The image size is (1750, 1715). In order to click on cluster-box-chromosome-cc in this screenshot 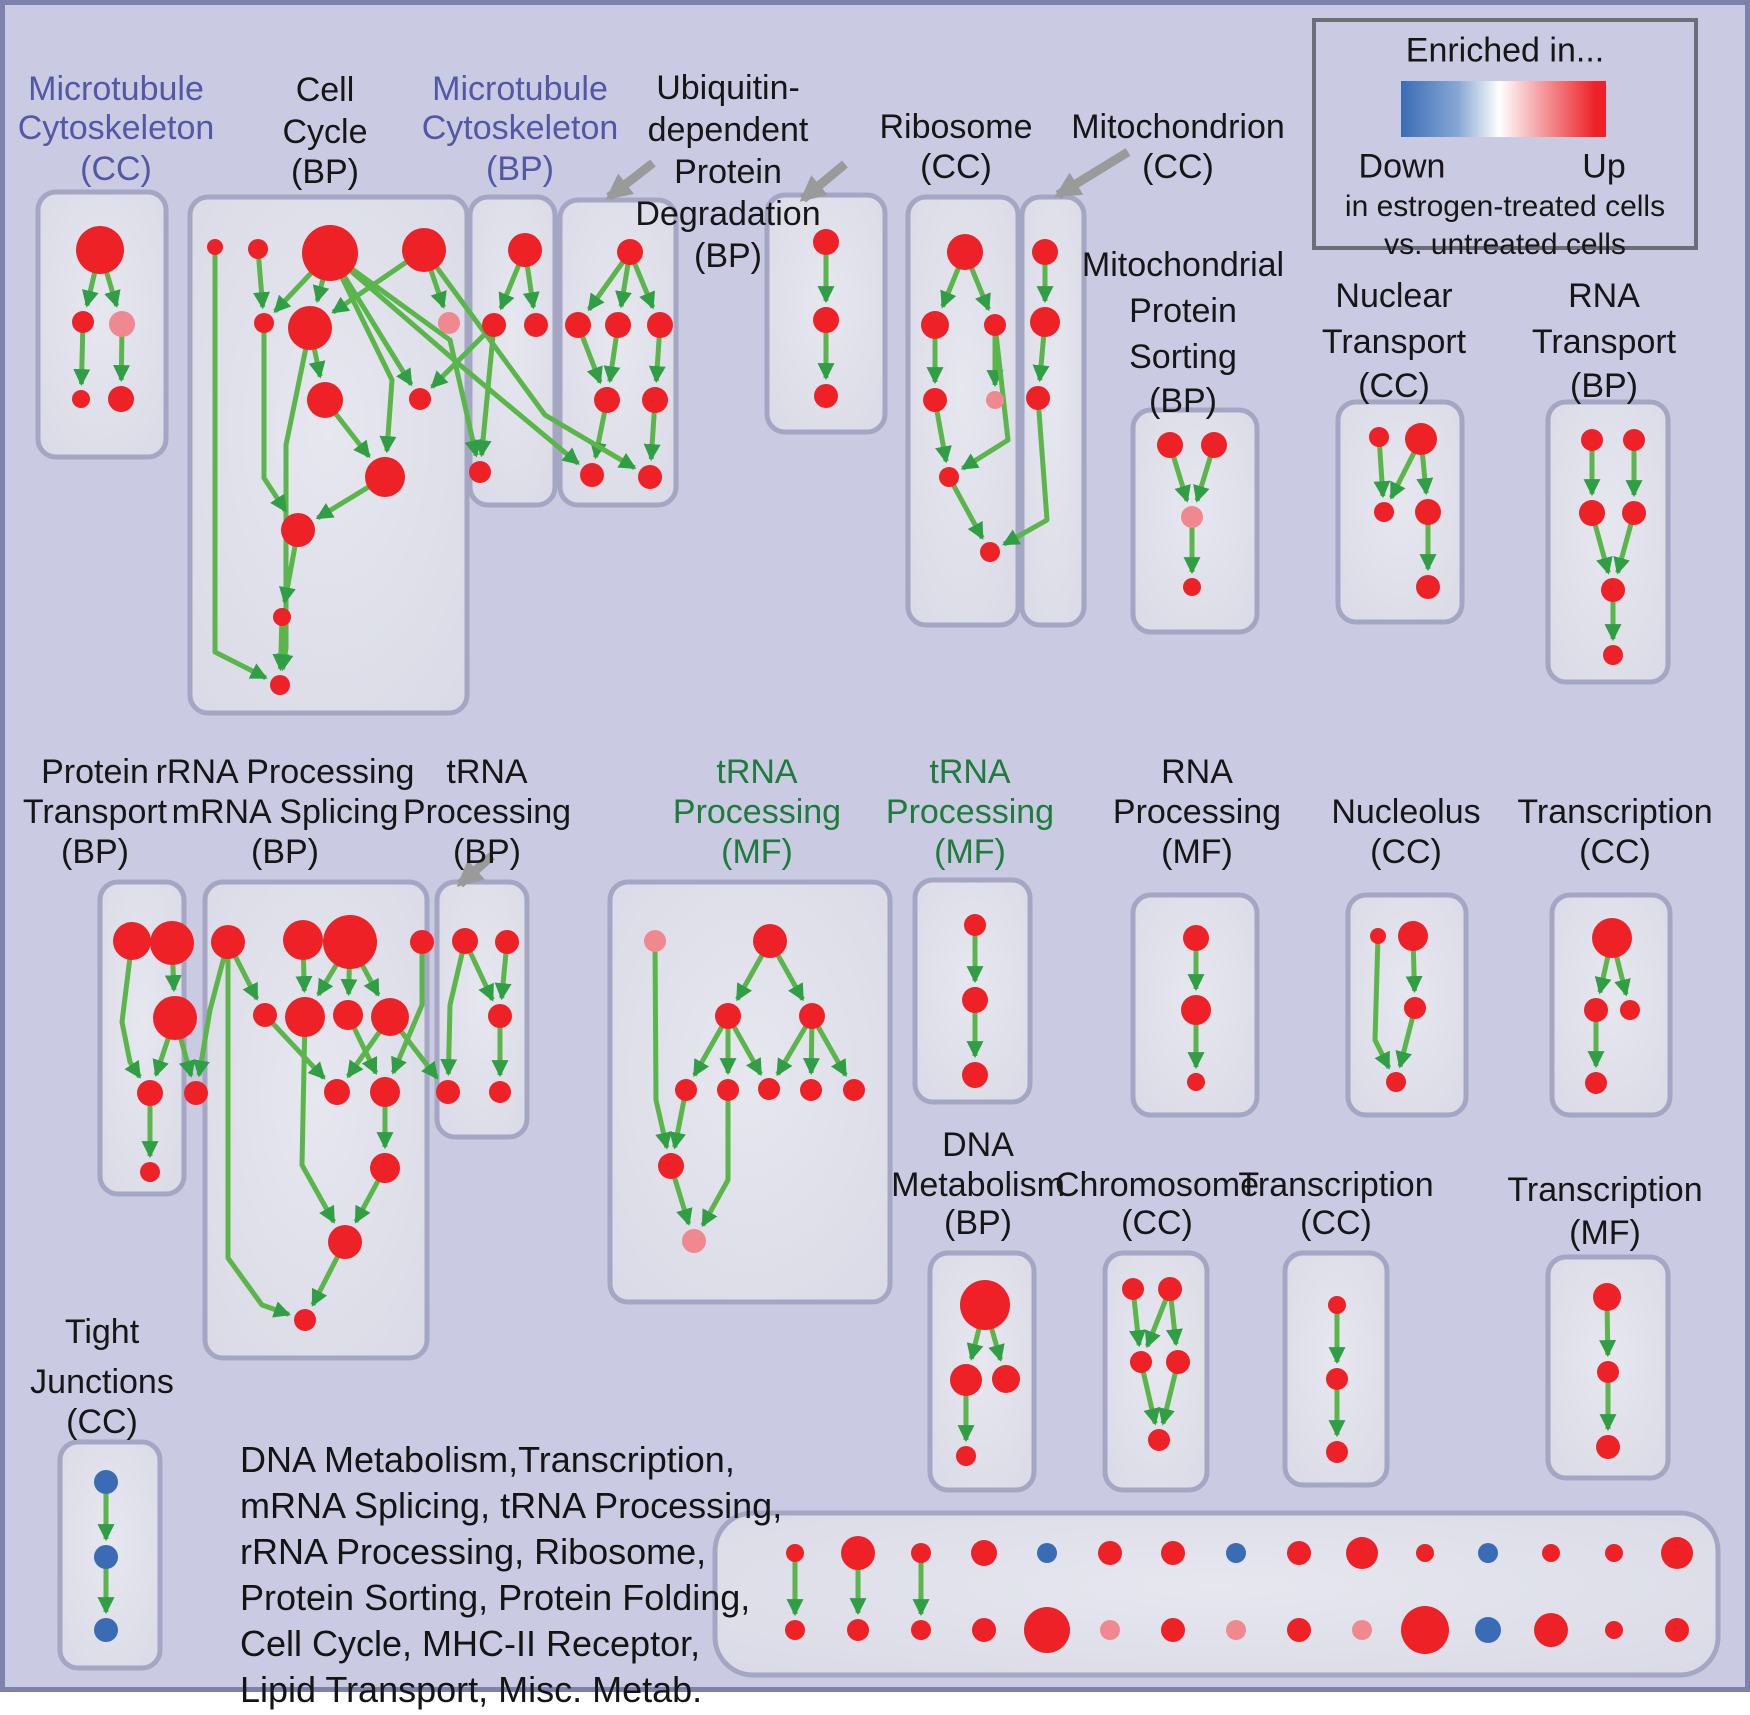, I will do `click(1156, 1371)`.